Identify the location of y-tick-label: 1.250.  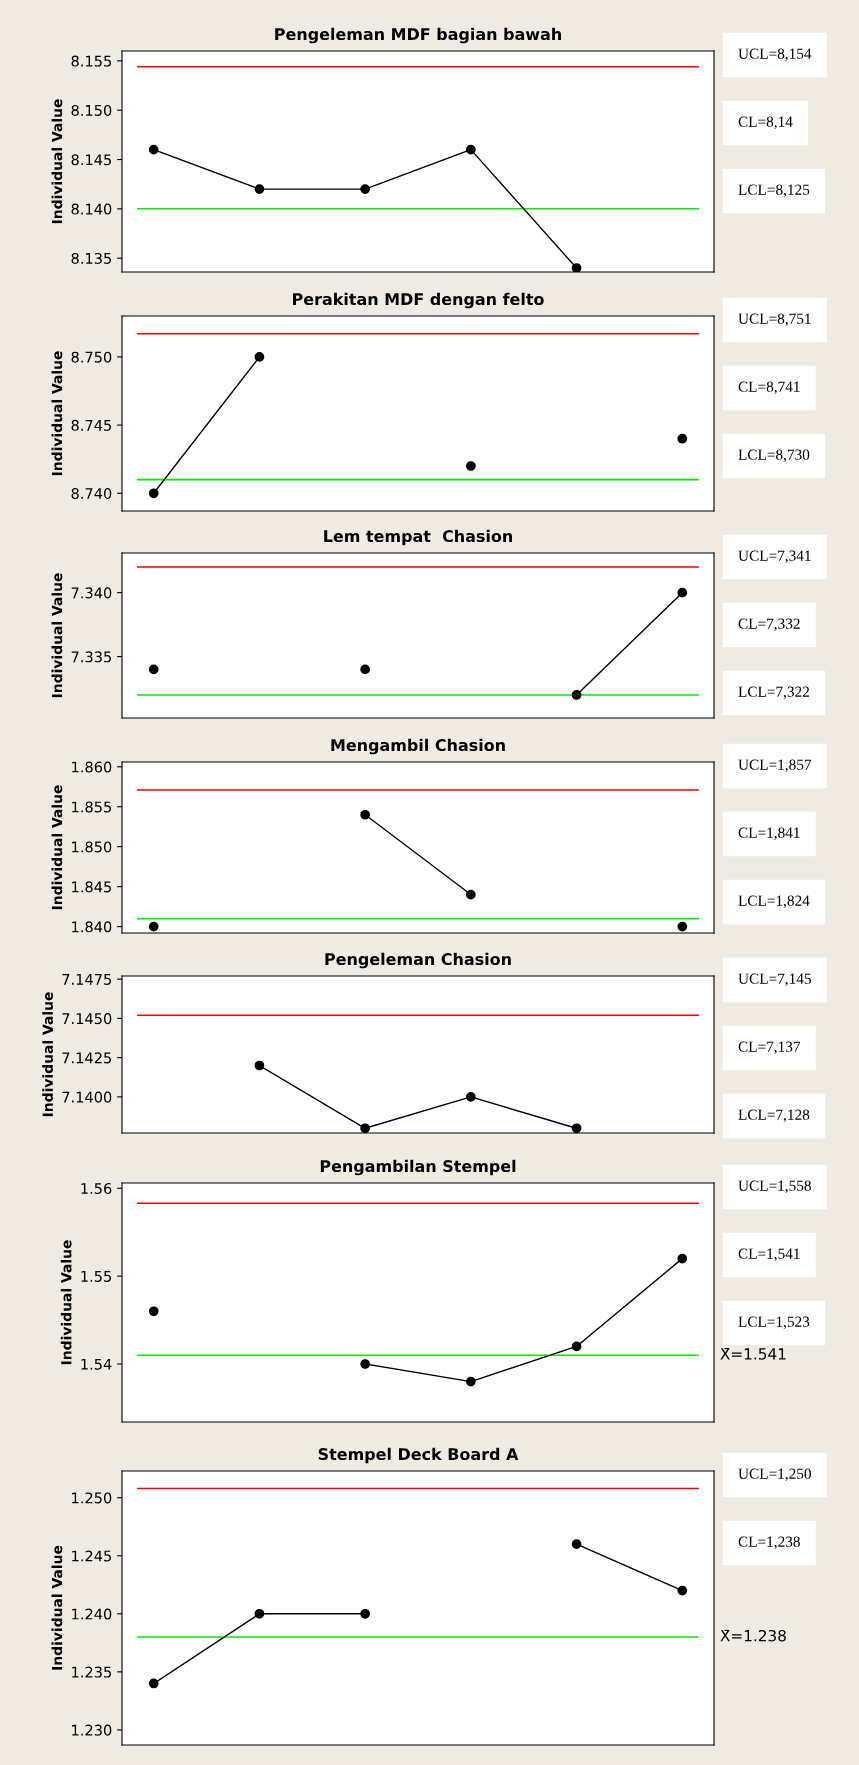
(92, 1498).